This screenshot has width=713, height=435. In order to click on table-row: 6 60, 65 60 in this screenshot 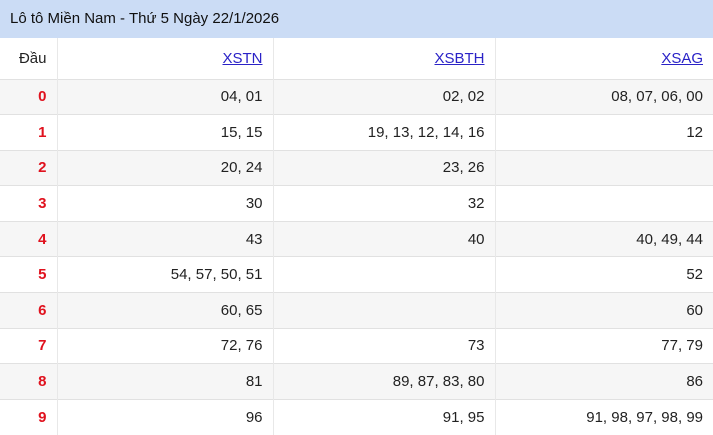, I will do `click(356, 310)`.